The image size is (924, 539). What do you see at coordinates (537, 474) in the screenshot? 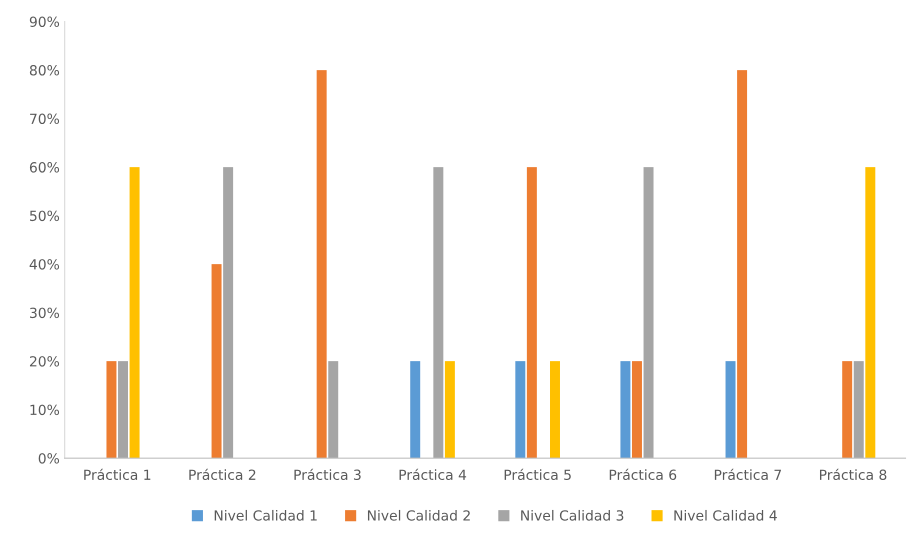
I see `x-tick-label: Práctica 5` at bounding box center [537, 474].